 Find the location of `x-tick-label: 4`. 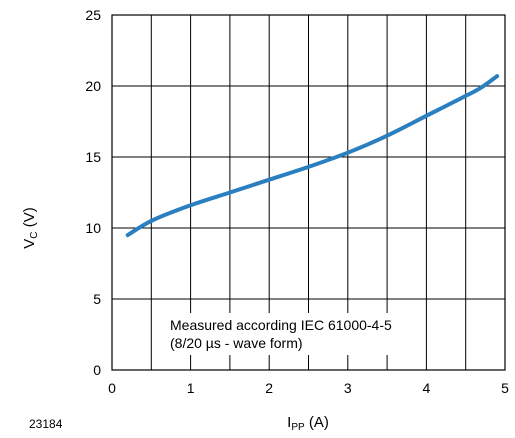

x-tick-label: 4 is located at coordinates (427, 388).